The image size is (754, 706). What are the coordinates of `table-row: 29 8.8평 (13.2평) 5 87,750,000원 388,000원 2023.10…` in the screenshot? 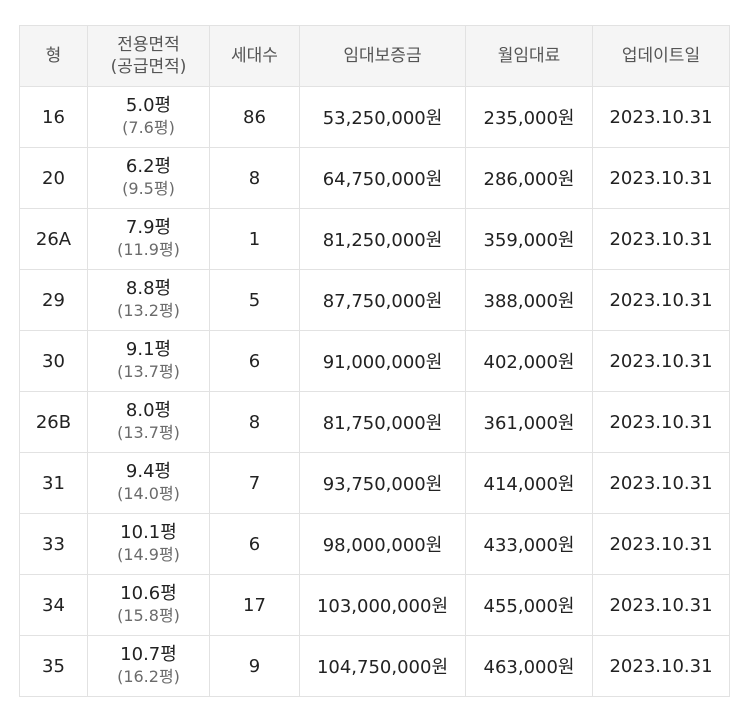 It's located at (374, 300).